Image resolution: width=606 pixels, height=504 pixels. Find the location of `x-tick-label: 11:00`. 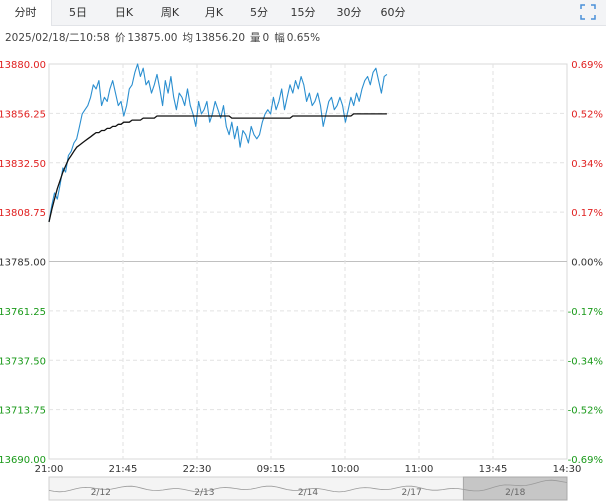

x-tick-label: 11:00 is located at coordinates (419, 469).